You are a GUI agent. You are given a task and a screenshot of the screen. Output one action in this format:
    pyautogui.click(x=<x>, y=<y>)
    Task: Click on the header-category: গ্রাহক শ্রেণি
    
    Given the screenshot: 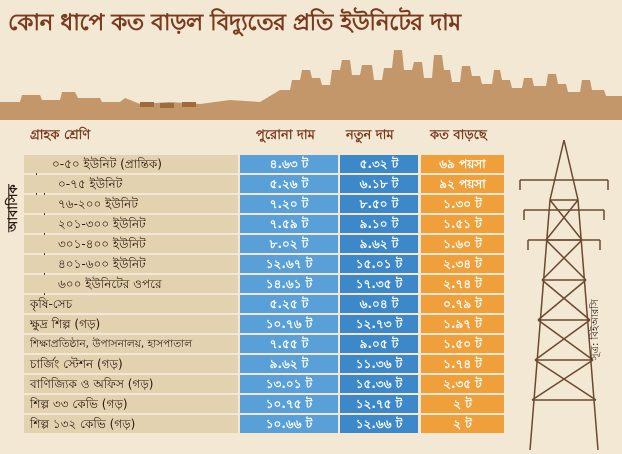 What is the action you would take?
    pyautogui.click(x=60, y=135)
    